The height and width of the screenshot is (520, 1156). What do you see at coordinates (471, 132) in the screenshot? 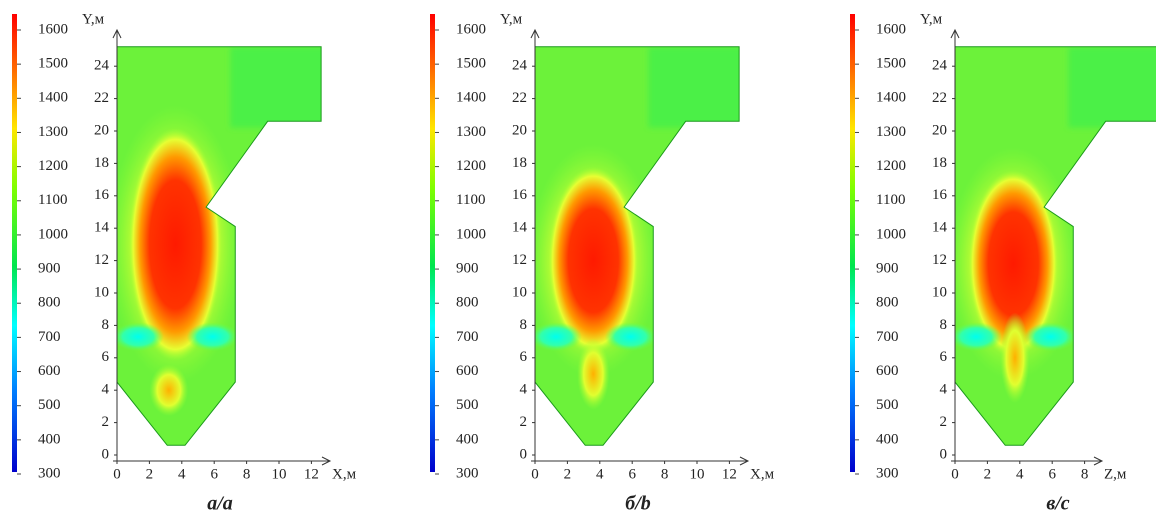
I see `colorbar-label: 1300` at bounding box center [471, 132].